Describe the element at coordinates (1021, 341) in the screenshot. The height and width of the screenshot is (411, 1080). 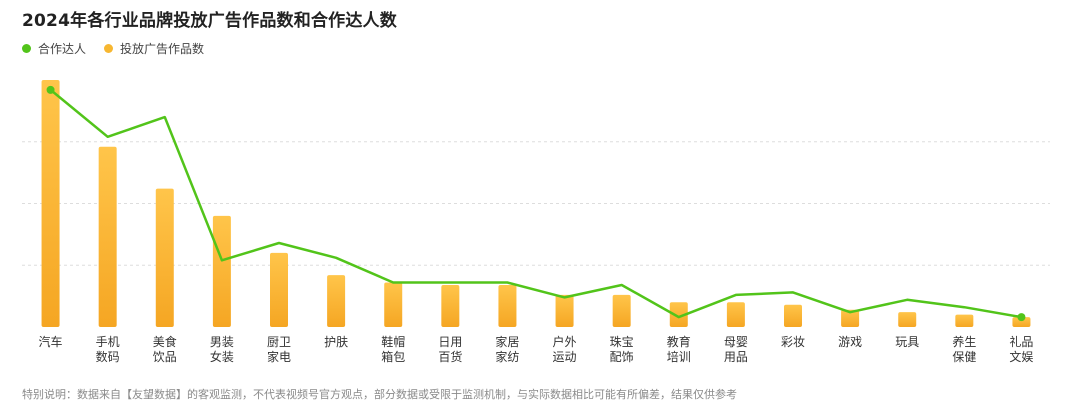
I see `x-tick-label: 礼品` at that location.